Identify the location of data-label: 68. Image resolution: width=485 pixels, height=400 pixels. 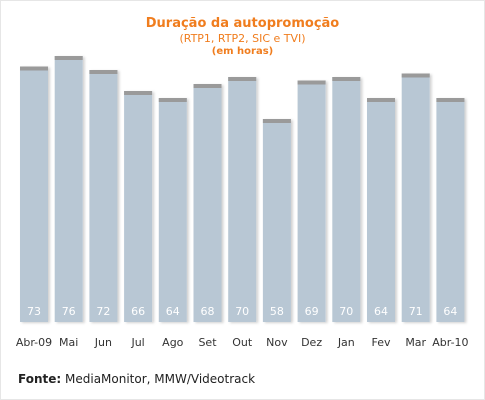
(208, 311).